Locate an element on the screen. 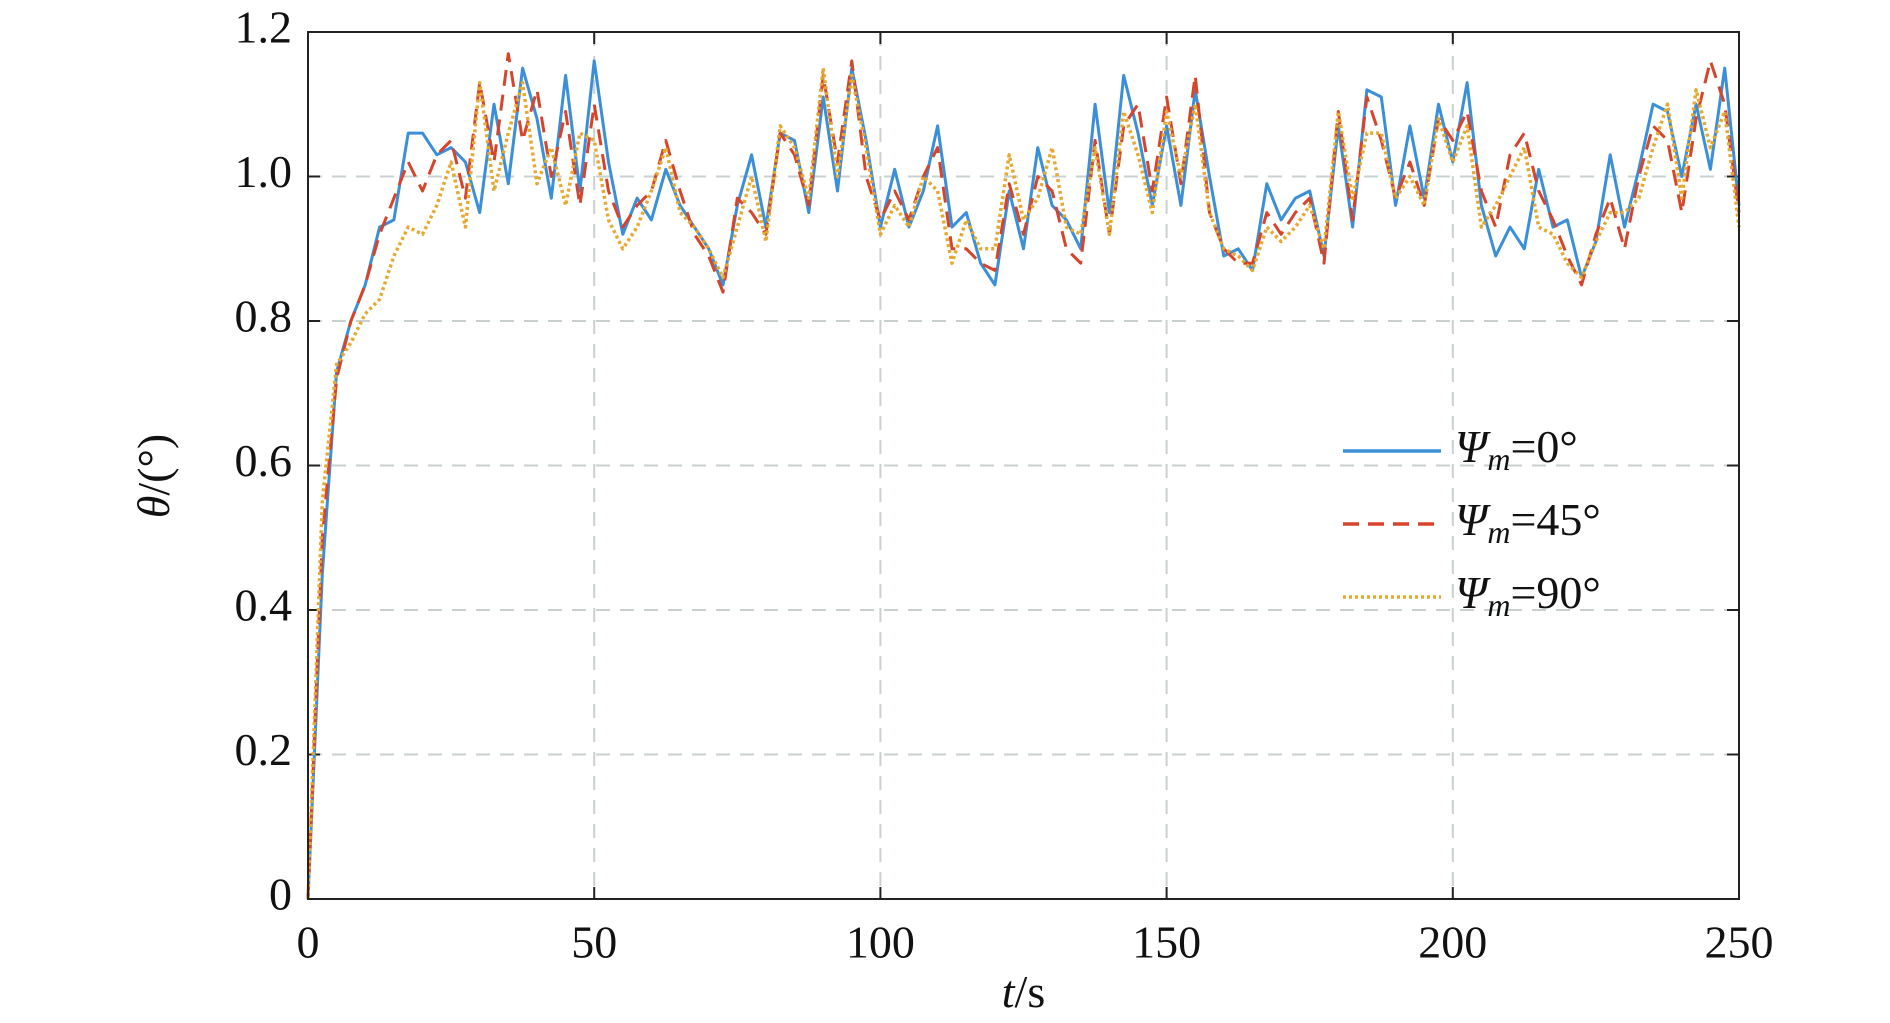 This screenshot has height=1023, width=1890. x-tick-label: 100 is located at coordinates (880, 942).